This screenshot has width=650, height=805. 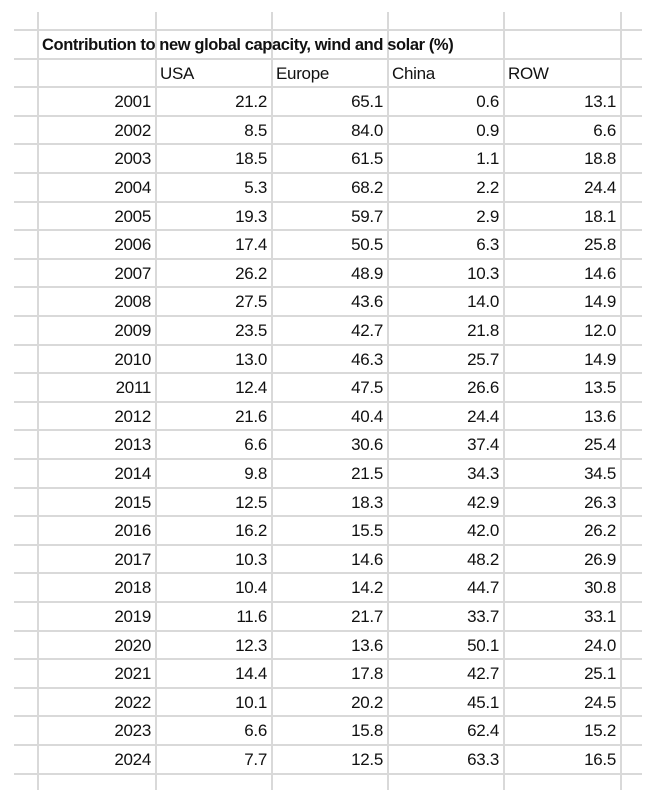 What do you see at coordinates (251, 588) in the screenshot?
I see `value-cell: 10.4` at bounding box center [251, 588].